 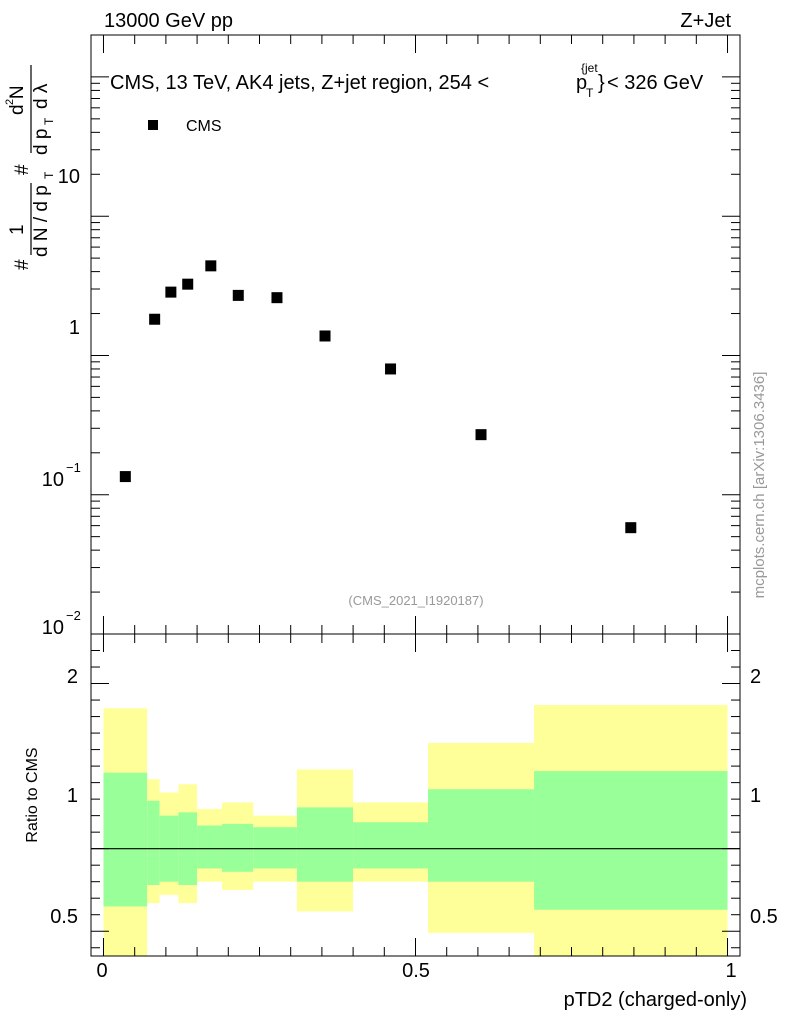 What do you see at coordinates (764, 917) in the screenshot?
I see `ratio-ytick-0.5-right: 0.5` at bounding box center [764, 917].